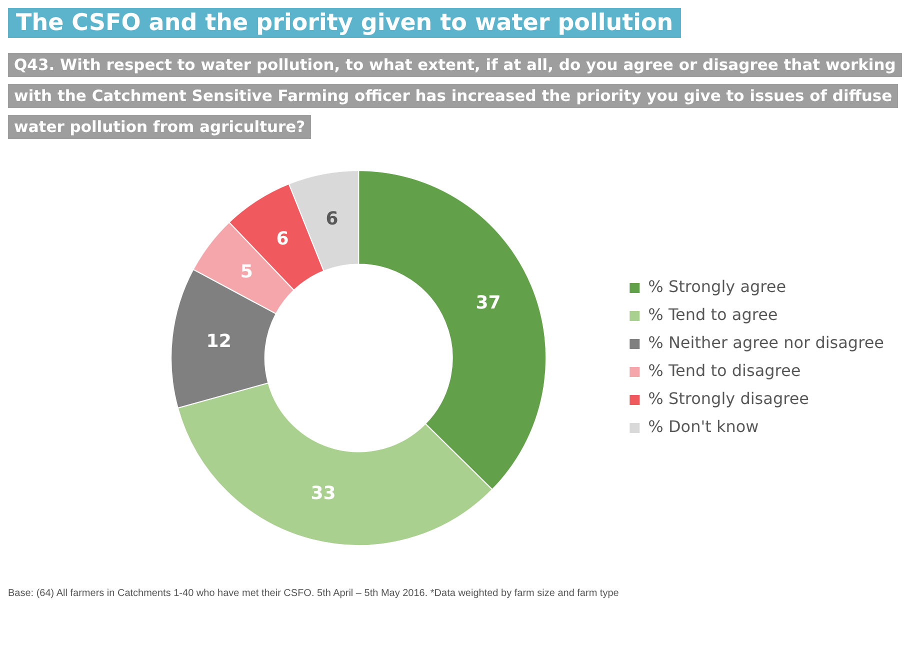 The height and width of the screenshot is (653, 914). What do you see at coordinates (313, 593) in the screenshot?
I see `text: Base: (64) All farmers in Catchments 1-40 who have met their CSFO. 5th April – 5th May 2016. *Data weighted by farm size and farm type` at bounding box center [313, 593].